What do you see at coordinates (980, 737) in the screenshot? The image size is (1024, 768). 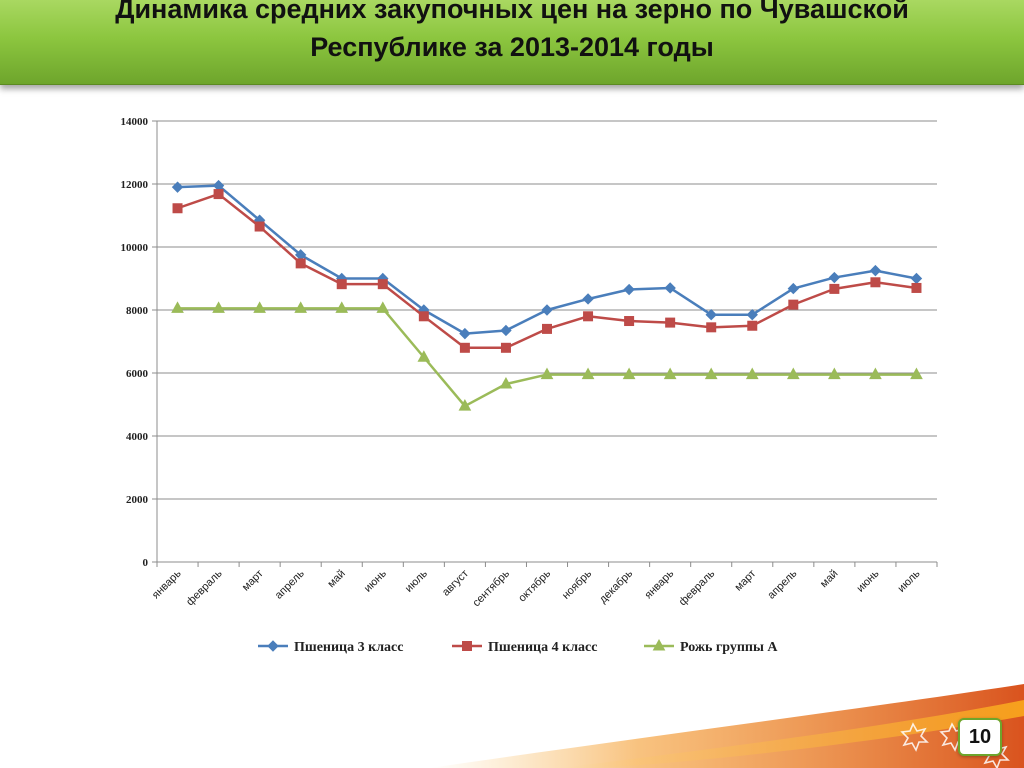 I see `page-number-badge: 10` at bounding box center [980, 737].